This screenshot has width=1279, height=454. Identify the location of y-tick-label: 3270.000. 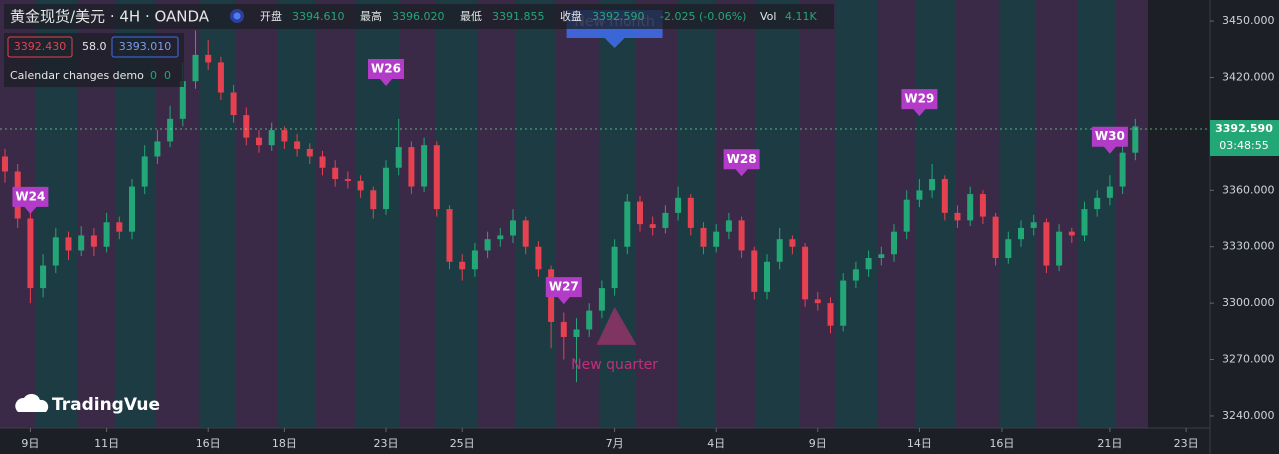
(1248, 359).